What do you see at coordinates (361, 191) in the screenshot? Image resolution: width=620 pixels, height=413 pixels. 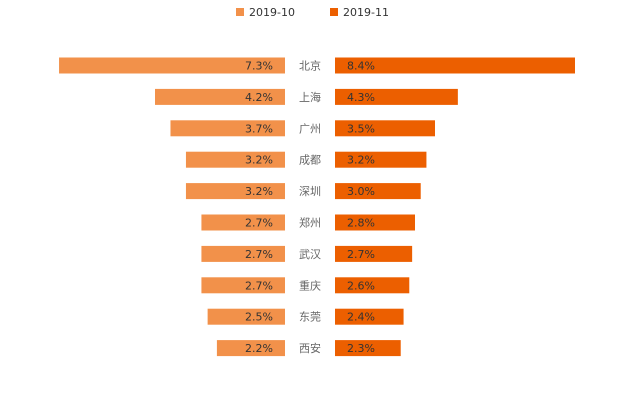 I see `value-label-2019-11-4: 3.0%` at bounding box center [361, 191].